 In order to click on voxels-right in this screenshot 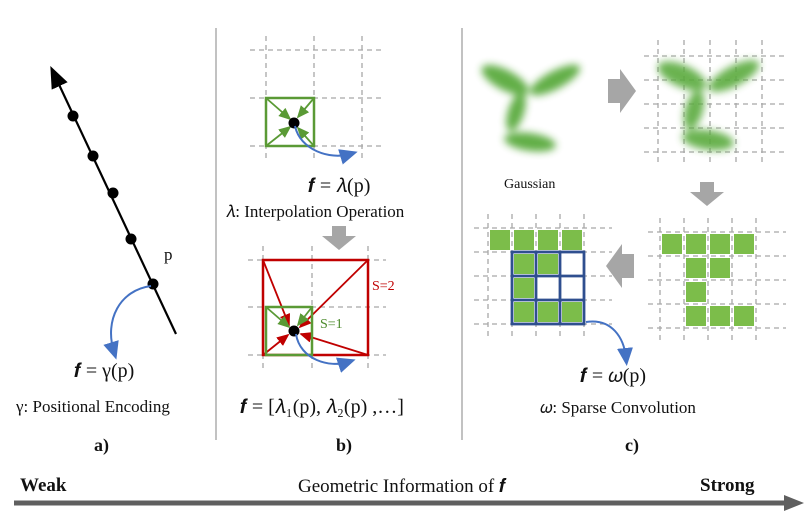, I will do `click(708, 280)`.